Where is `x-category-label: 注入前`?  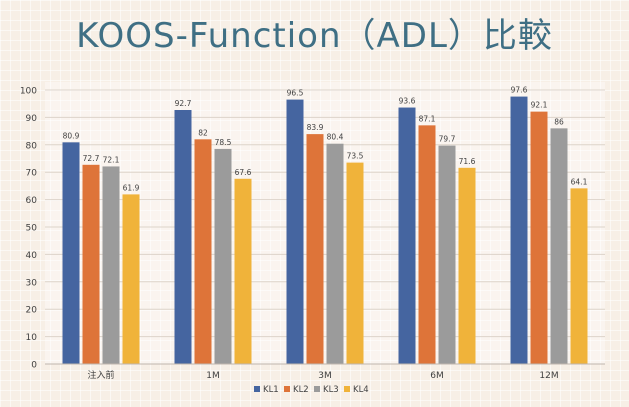
x-category-label: 注入前 is located at coordinates (100, 375).